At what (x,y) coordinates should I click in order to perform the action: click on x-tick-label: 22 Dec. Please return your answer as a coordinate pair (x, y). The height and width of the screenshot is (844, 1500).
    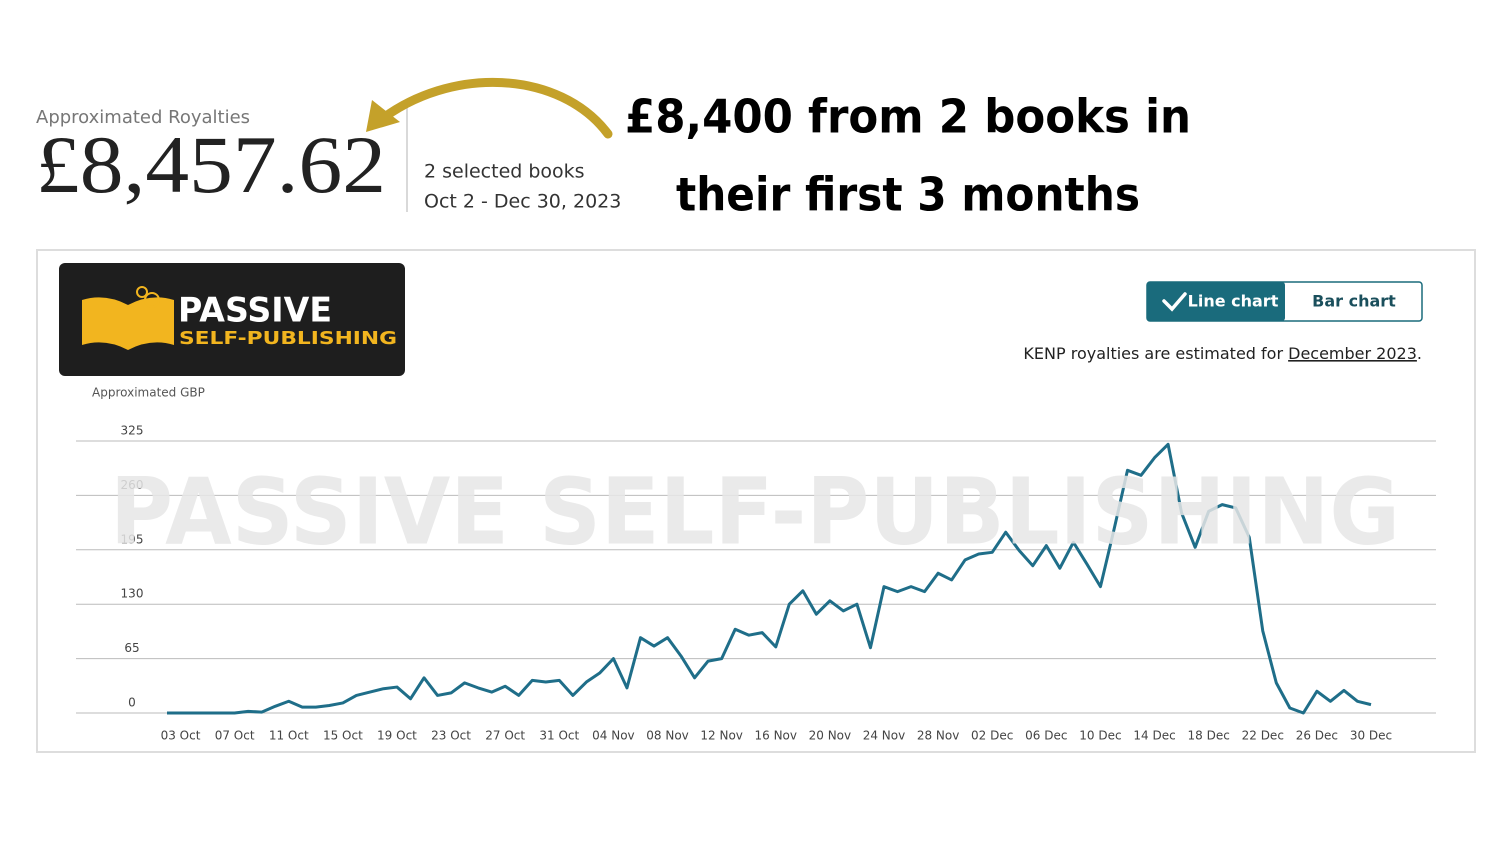
    Looking at the image, I should click on (1263, 736).